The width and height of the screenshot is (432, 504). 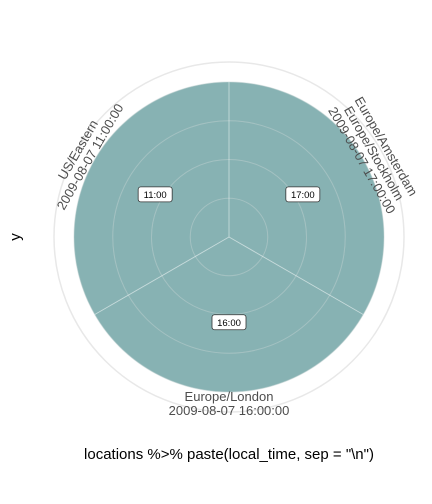 I want to click on slice-label: 17:00, so click(x=303, y=194).